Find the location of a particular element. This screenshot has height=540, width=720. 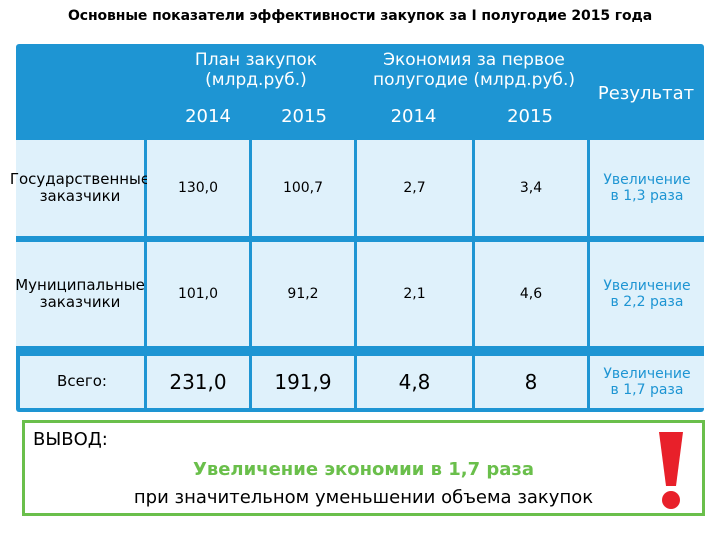

result-cell: Увеличение в 2,2 раза is located at coordinates (647, 294).